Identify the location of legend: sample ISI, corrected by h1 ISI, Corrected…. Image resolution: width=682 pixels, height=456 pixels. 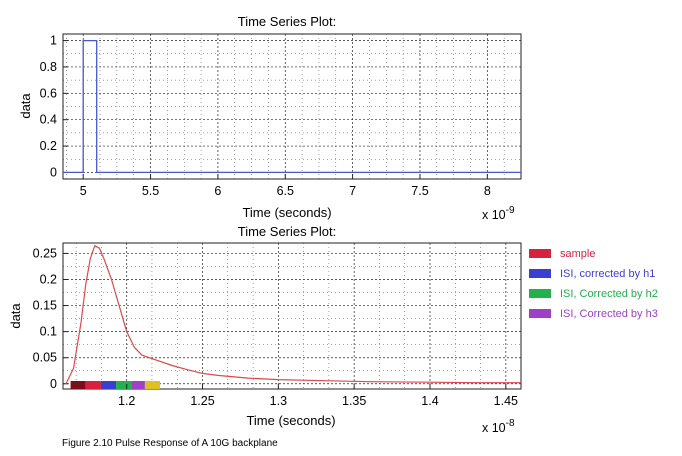
(593, 284).